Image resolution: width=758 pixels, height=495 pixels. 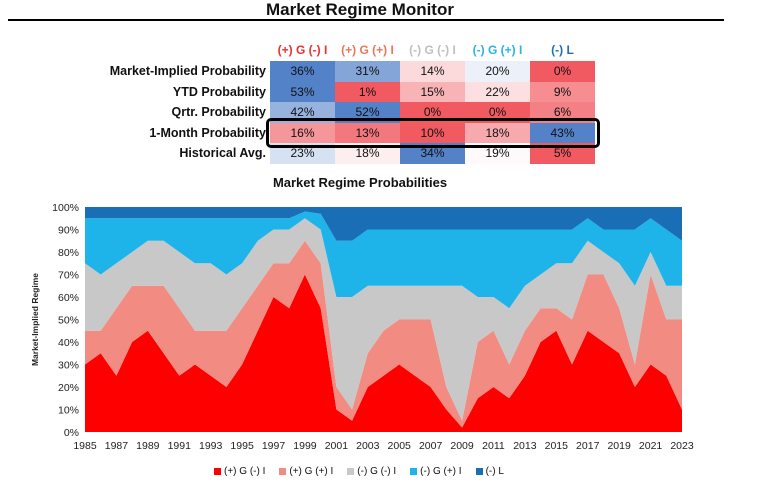 I want to click on legend-item: (+) G (+) I, so click(x=306, y=471).